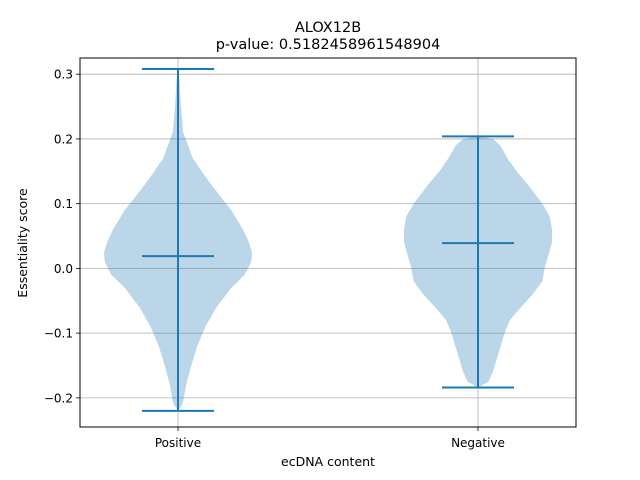  I want to click on y-tick-label: 0.0, so click(63, 269).